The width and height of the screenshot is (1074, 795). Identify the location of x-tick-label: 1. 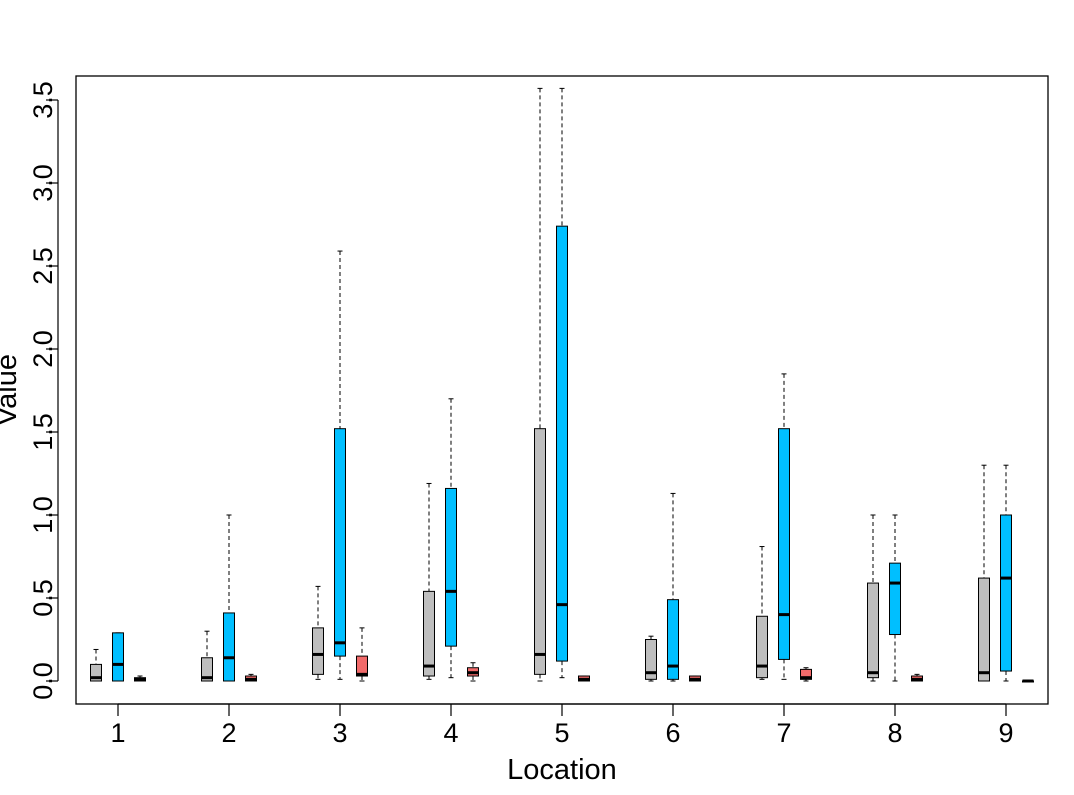
(117, 733).